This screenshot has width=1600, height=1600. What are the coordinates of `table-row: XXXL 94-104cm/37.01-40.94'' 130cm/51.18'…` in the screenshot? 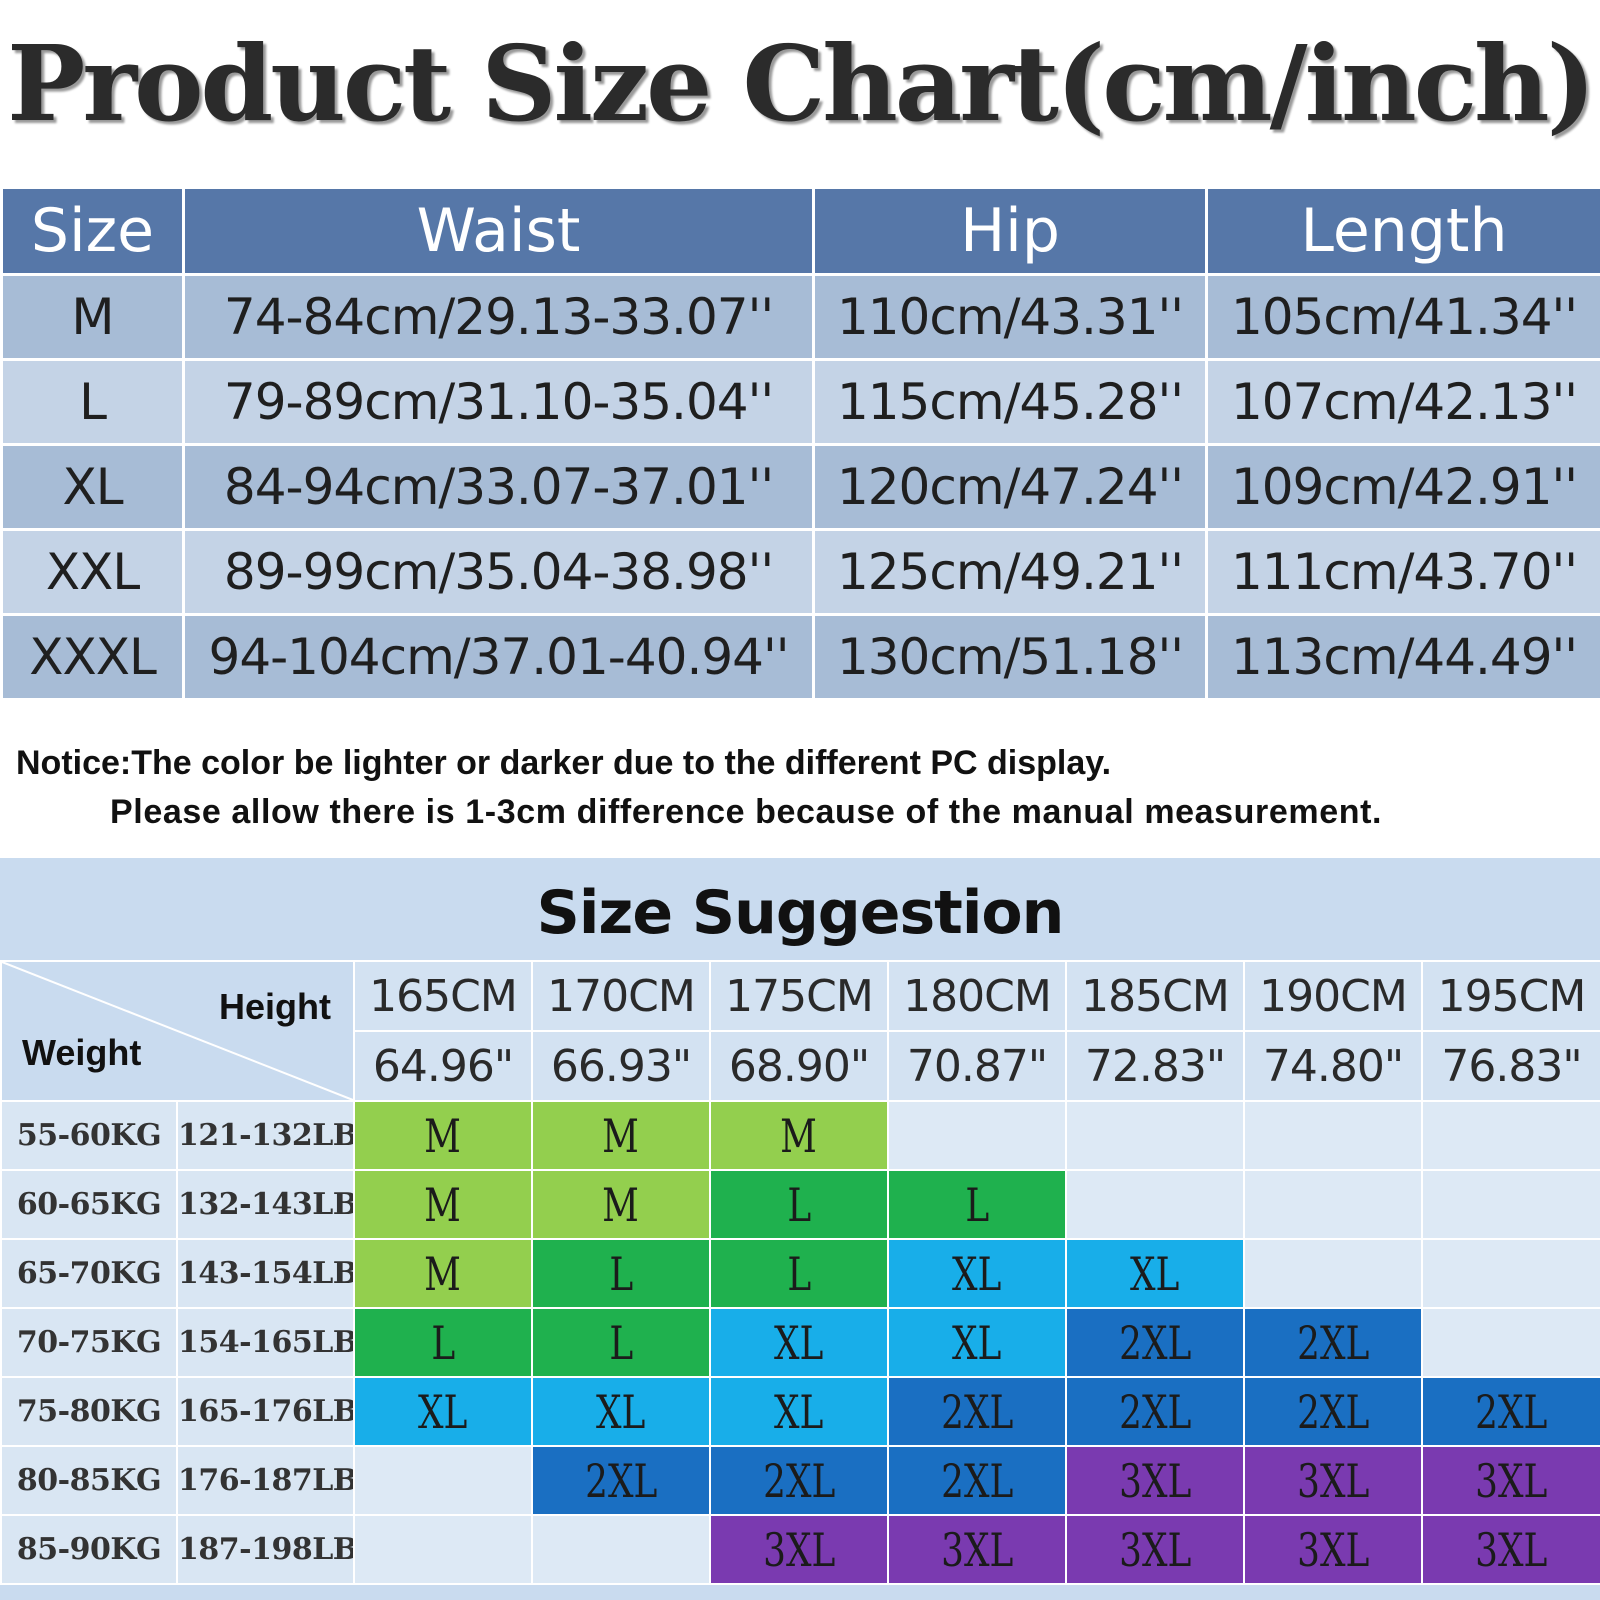 It's located at (800, 657).